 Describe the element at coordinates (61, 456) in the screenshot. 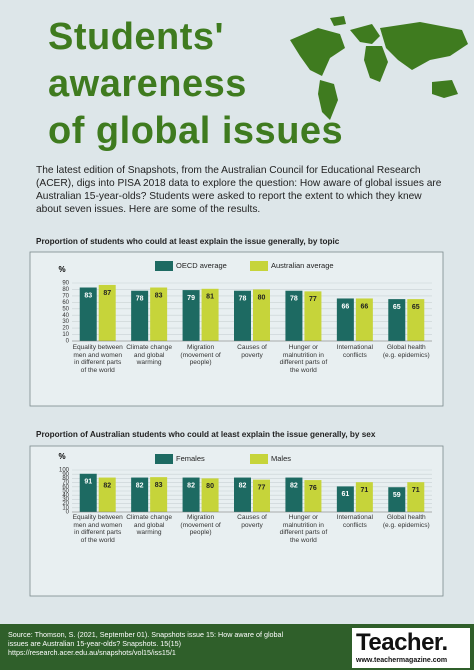

I see `y-axis-label: %` at that location.